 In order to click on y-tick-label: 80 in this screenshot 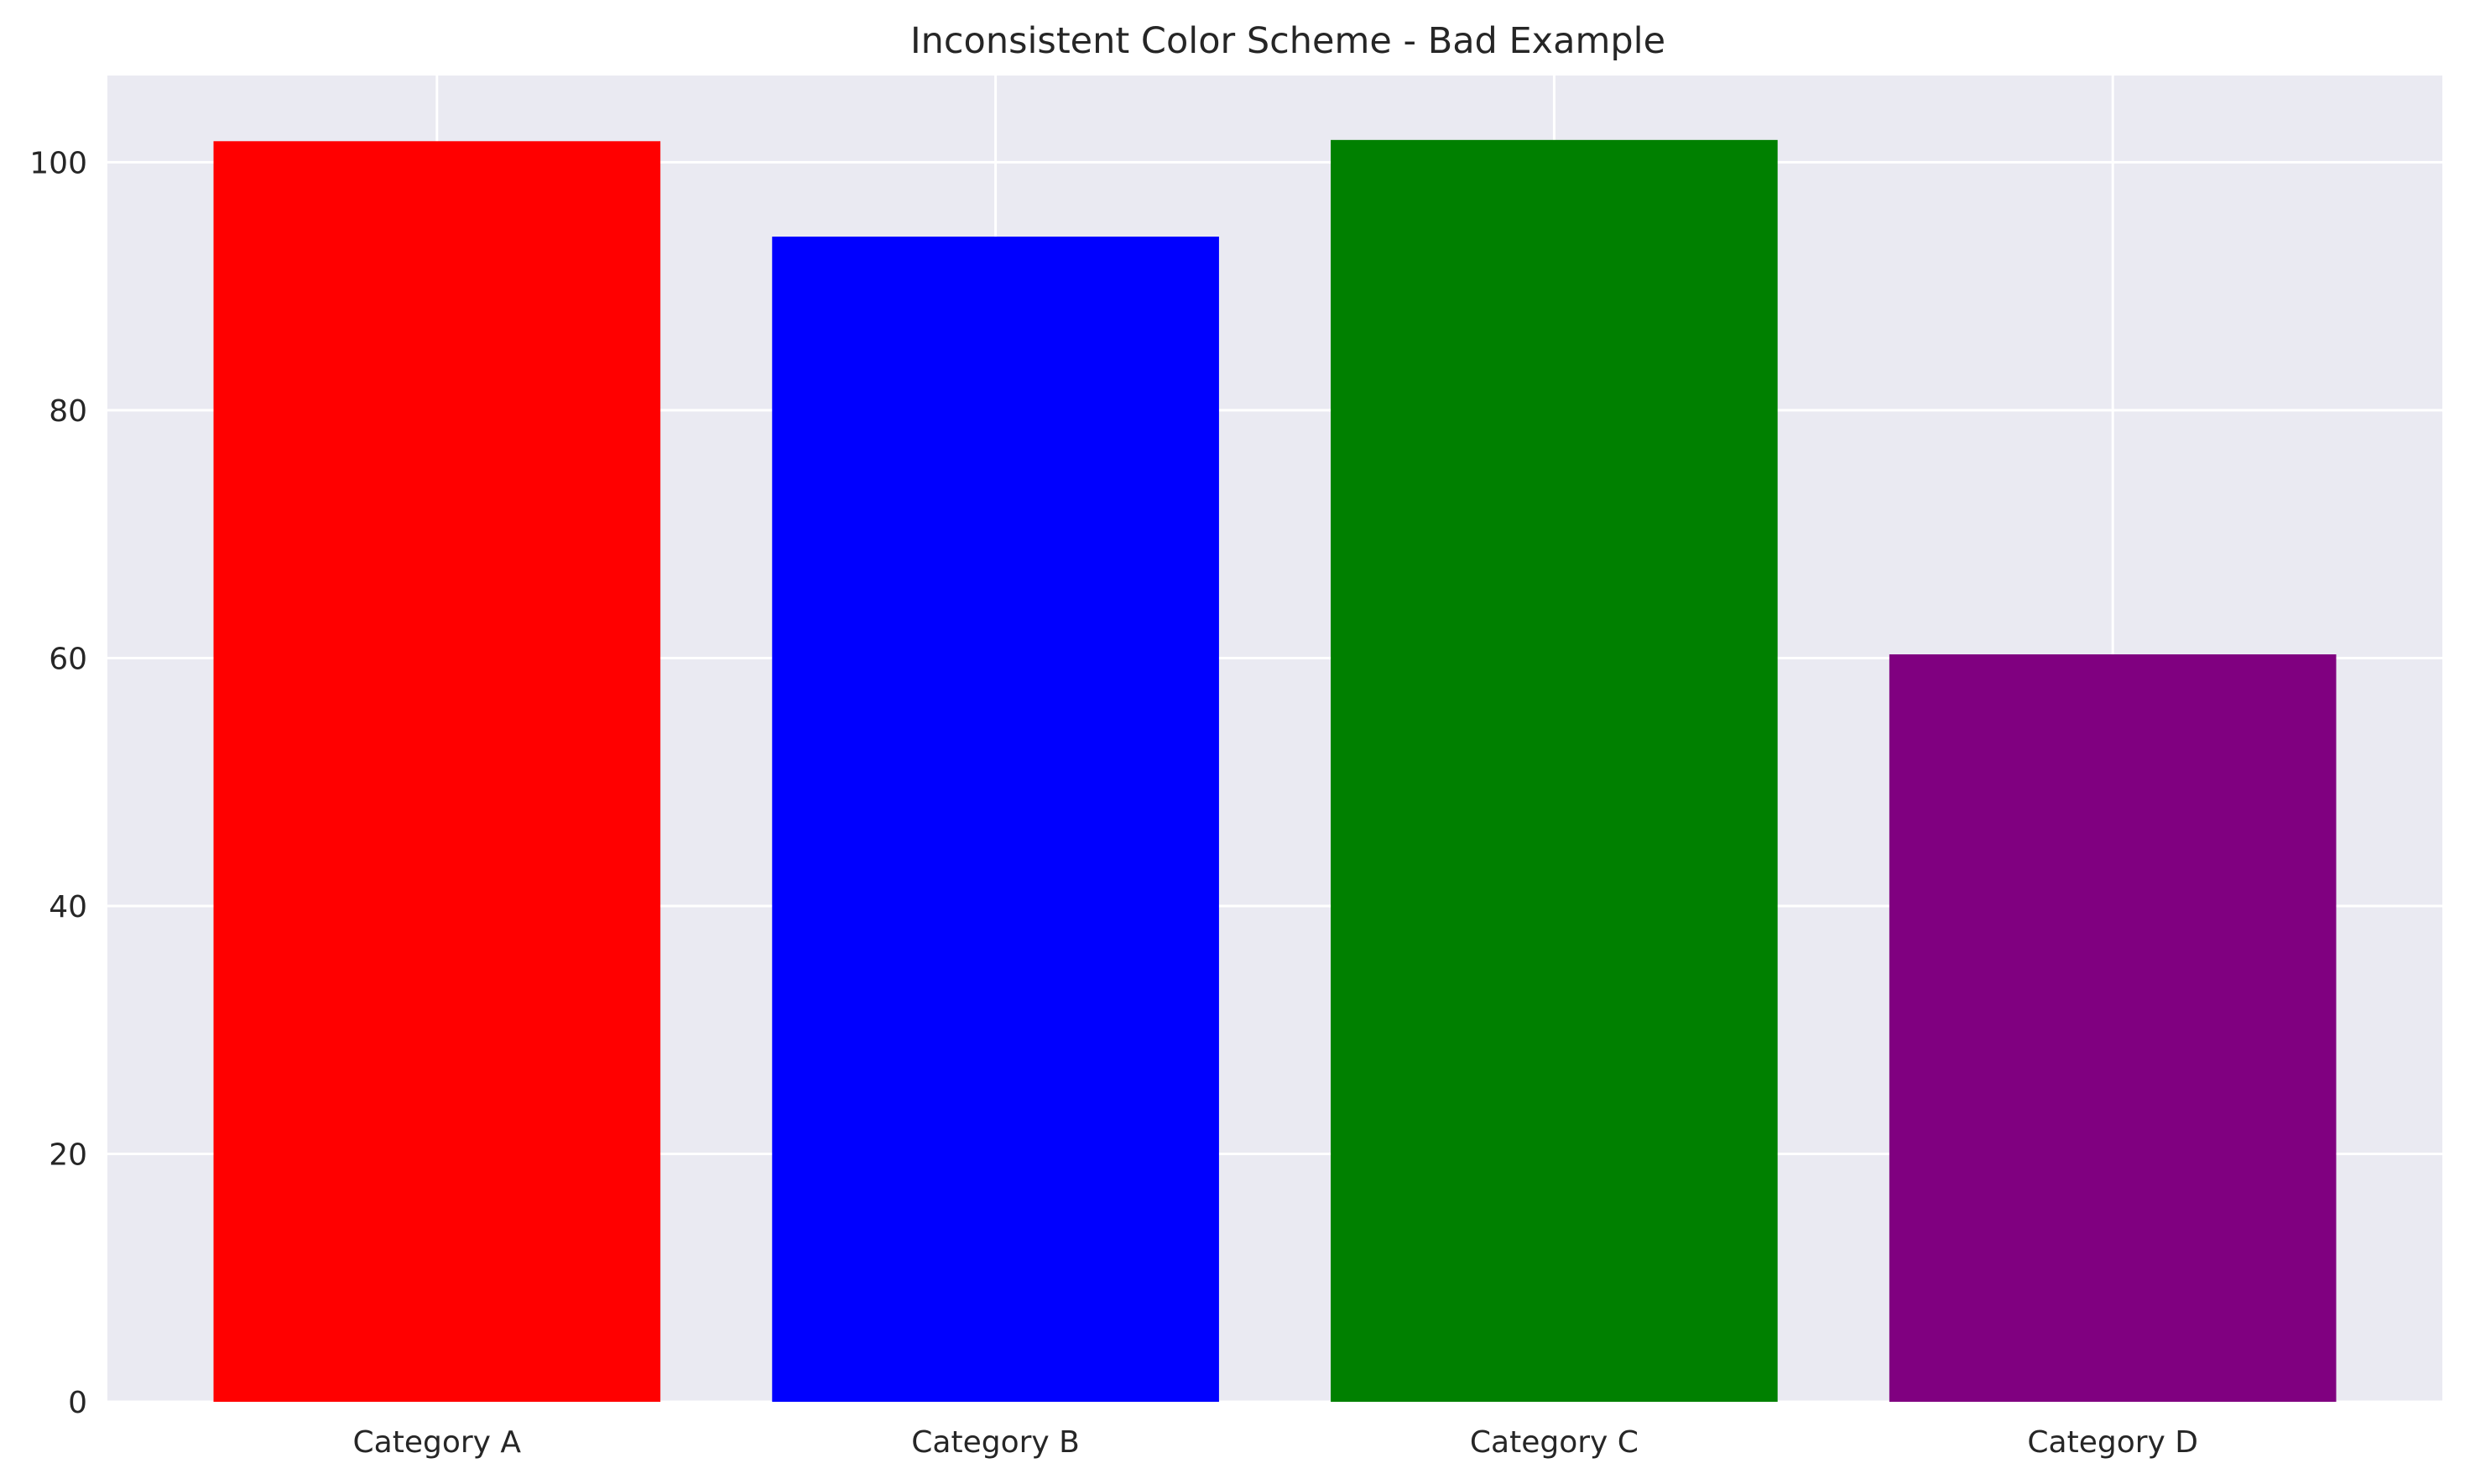, I will do `click(68, 411)`.